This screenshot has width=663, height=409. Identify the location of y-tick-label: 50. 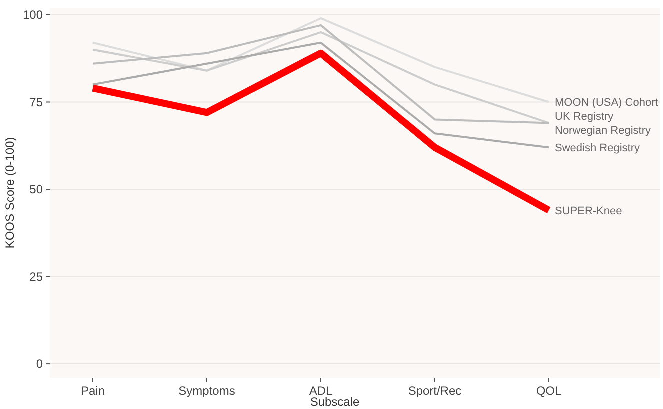
(37, 189).